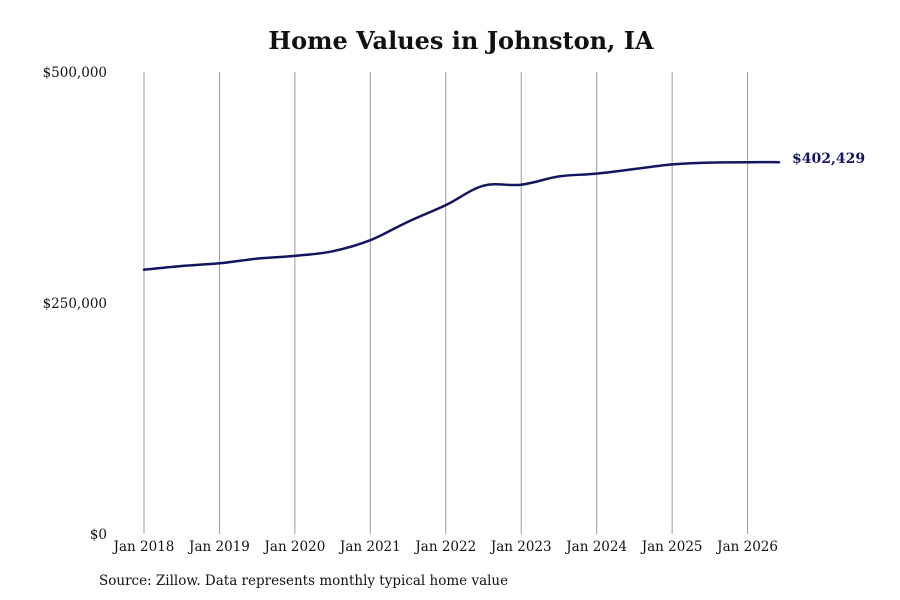 This screenshot has width=900, height=600. I want to click on x-tick-label: Jan 2026, so click(746, 547).